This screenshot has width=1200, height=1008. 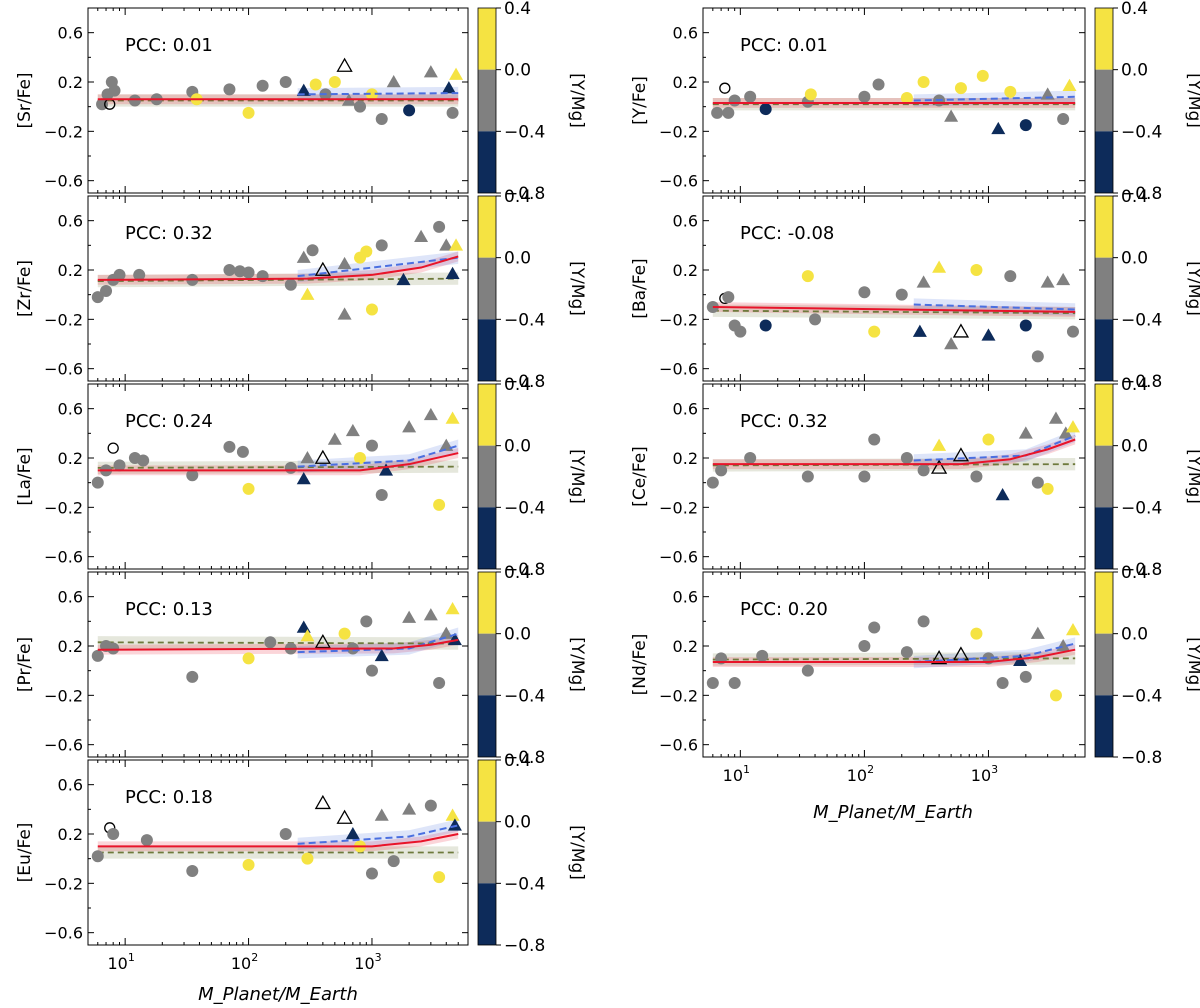 I want to click on panel-lafe: 0.6 0.2 −0.2 −0.6 [La/Fe] PCC: 0.24, so click(x=242, y=476).